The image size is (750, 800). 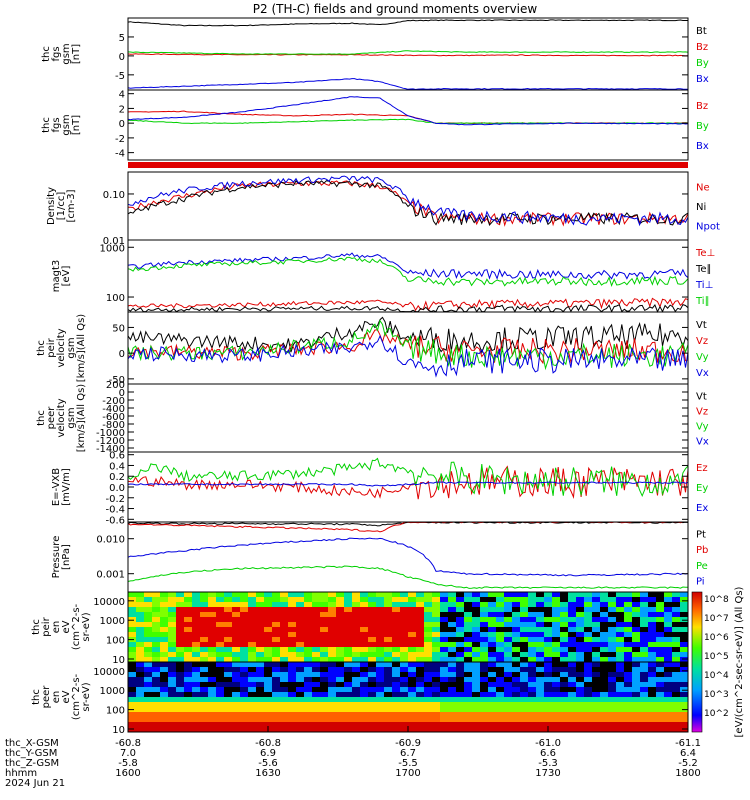 What do you see at coordinates (408, 117) in the screenshot?
I see `series-line-Bz` at bounding box center [408, 117].